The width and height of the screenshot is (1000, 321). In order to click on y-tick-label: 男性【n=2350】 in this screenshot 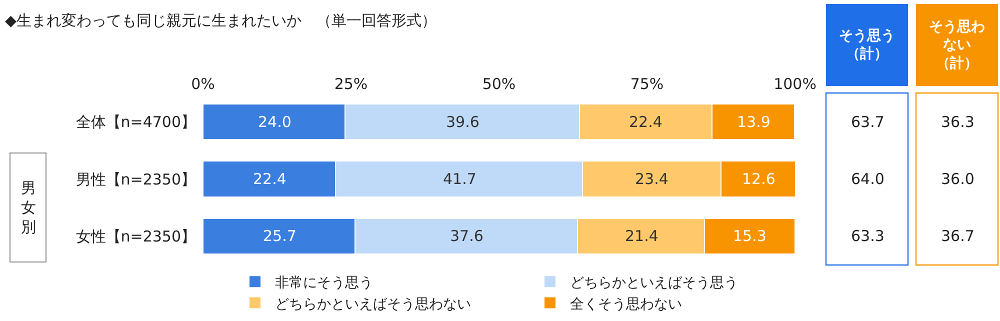, I will do `click(136, 179)`.